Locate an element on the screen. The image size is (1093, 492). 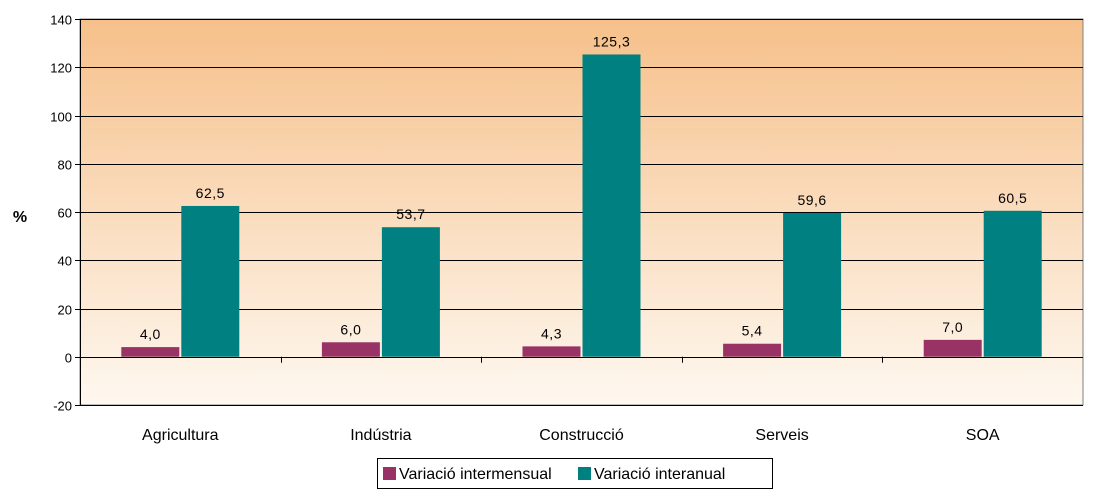
legend-swatch-interanual is located at coordinates (584, 473).